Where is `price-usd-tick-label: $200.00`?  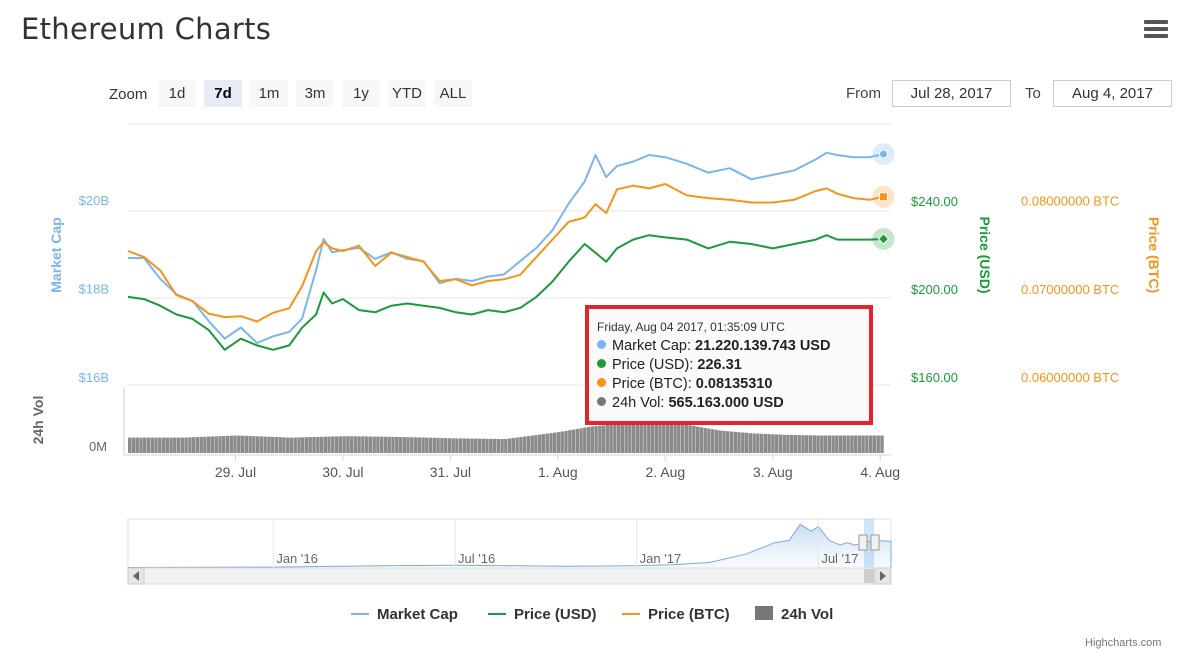 price-usd-tick-label: $200.00 is located at coordinates (934, 289).